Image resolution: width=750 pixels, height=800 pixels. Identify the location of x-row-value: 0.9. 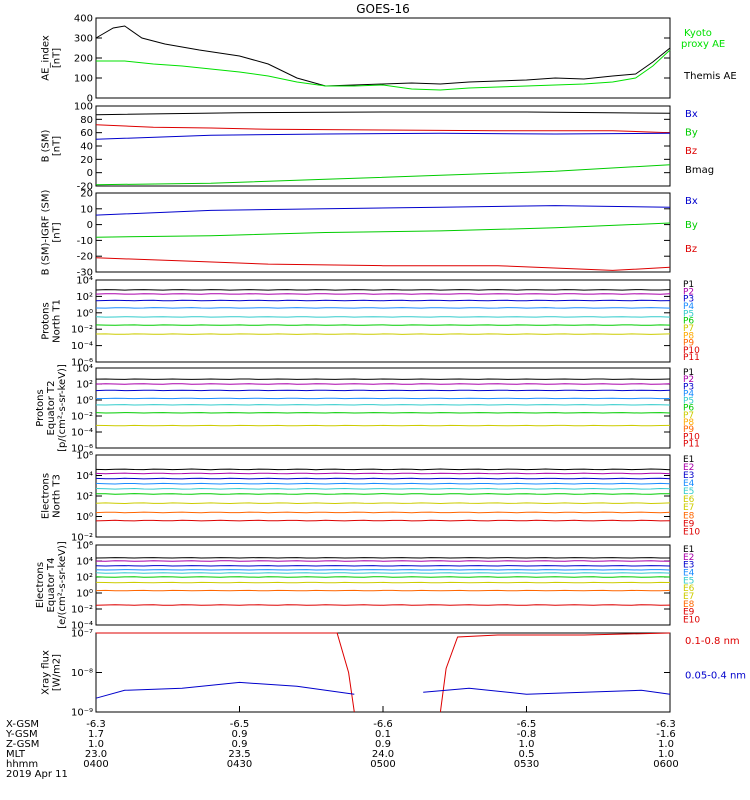
(383, 744).